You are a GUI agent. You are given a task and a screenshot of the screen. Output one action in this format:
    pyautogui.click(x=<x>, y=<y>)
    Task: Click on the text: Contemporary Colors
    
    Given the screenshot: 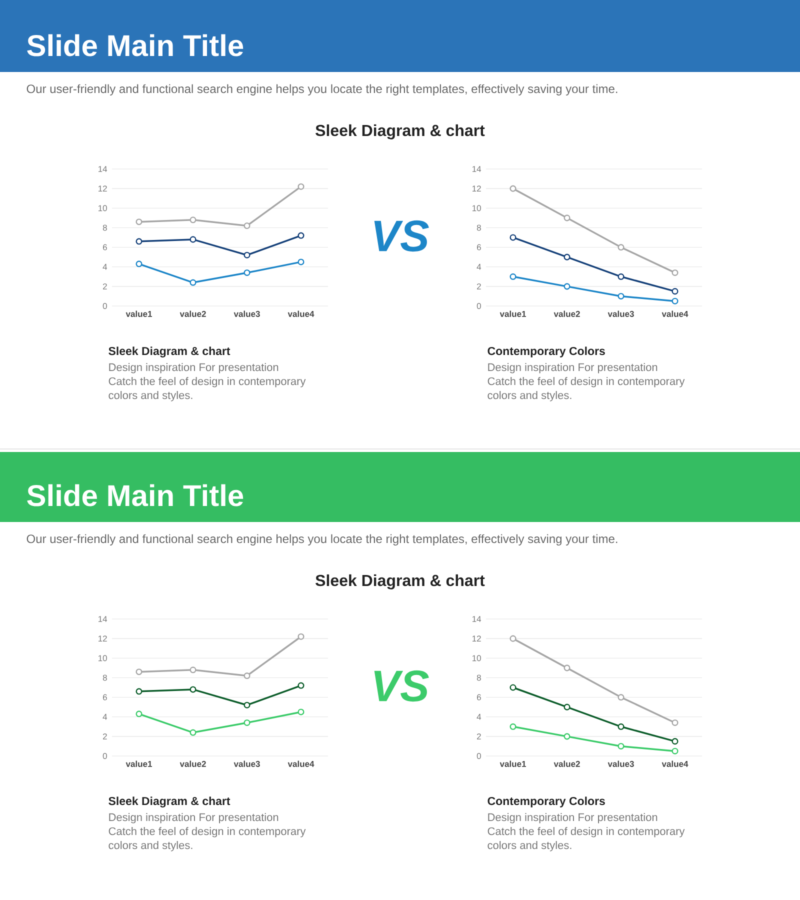 What is the action you would take?
    pyautogui.click(x=546, y=352)
    